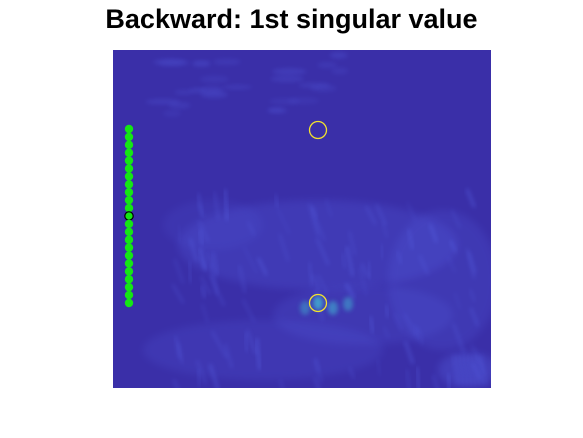 This screenshot has width=583, height=438. What do you see at coordinates (318, 130) in the screenshot?
I see `target-circle` at bounding box center [318, 130].